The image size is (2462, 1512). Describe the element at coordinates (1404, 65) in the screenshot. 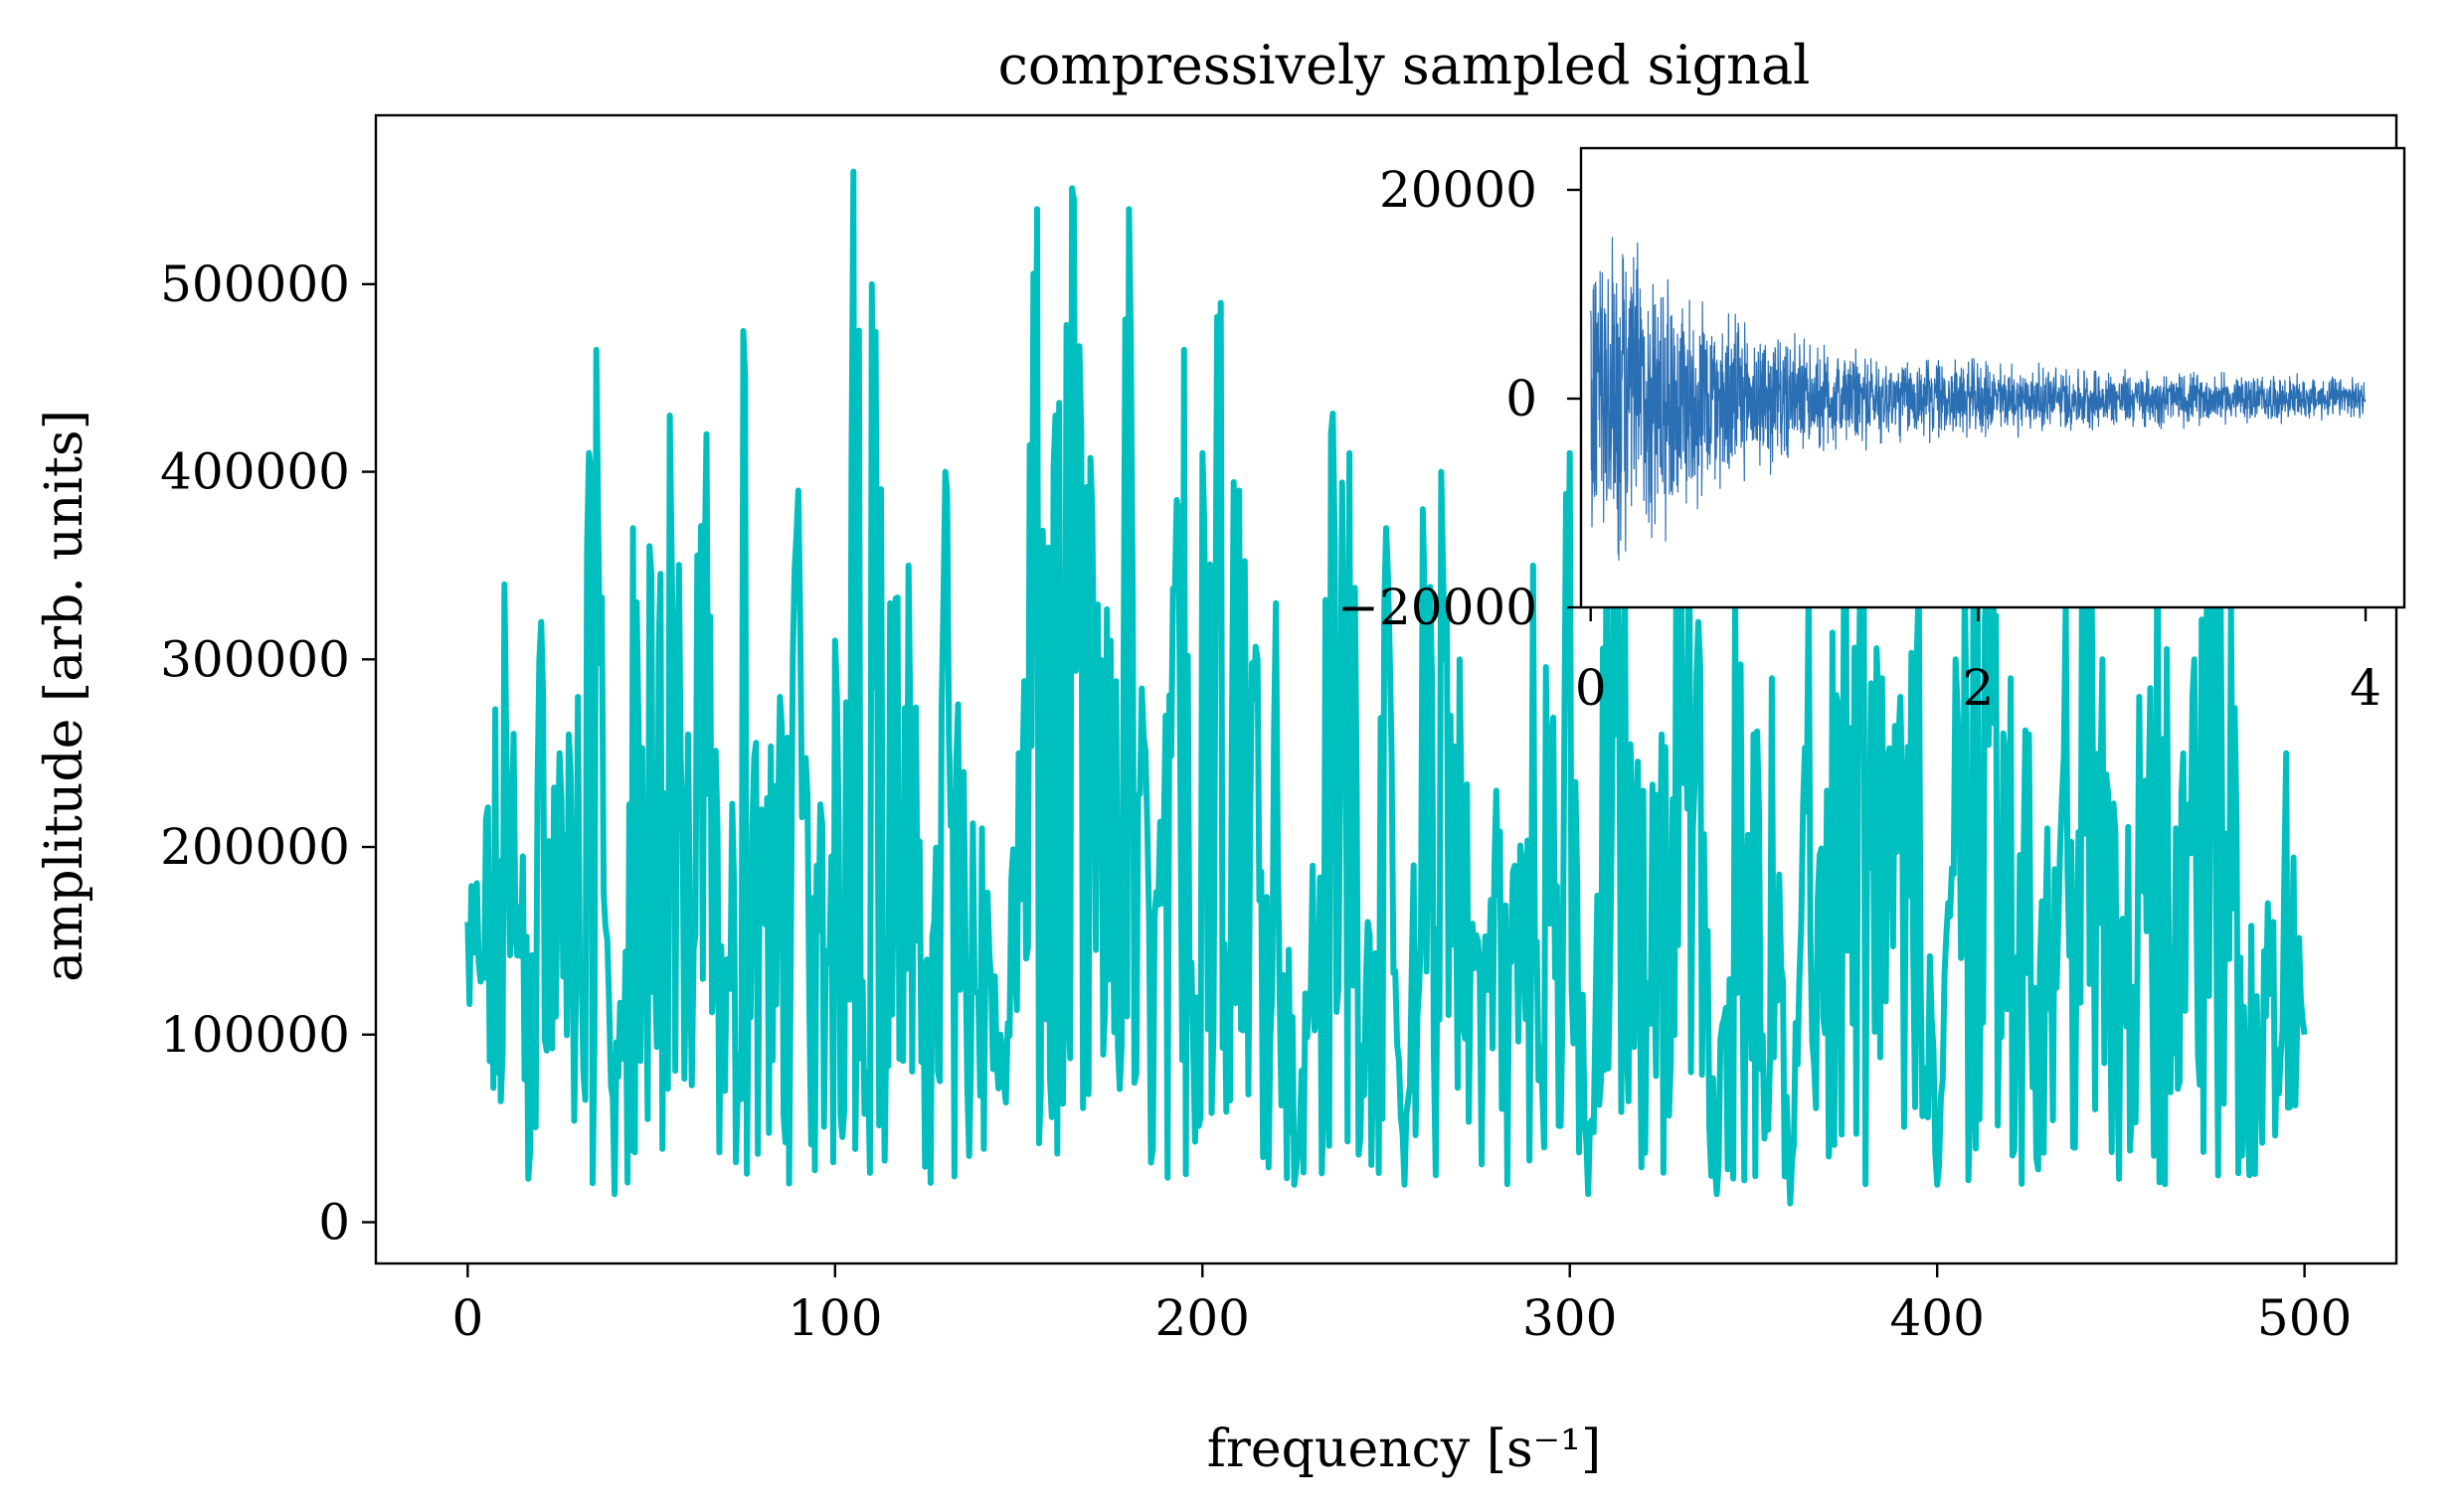

I see `chart-title: compressively sampled signal` at that location.